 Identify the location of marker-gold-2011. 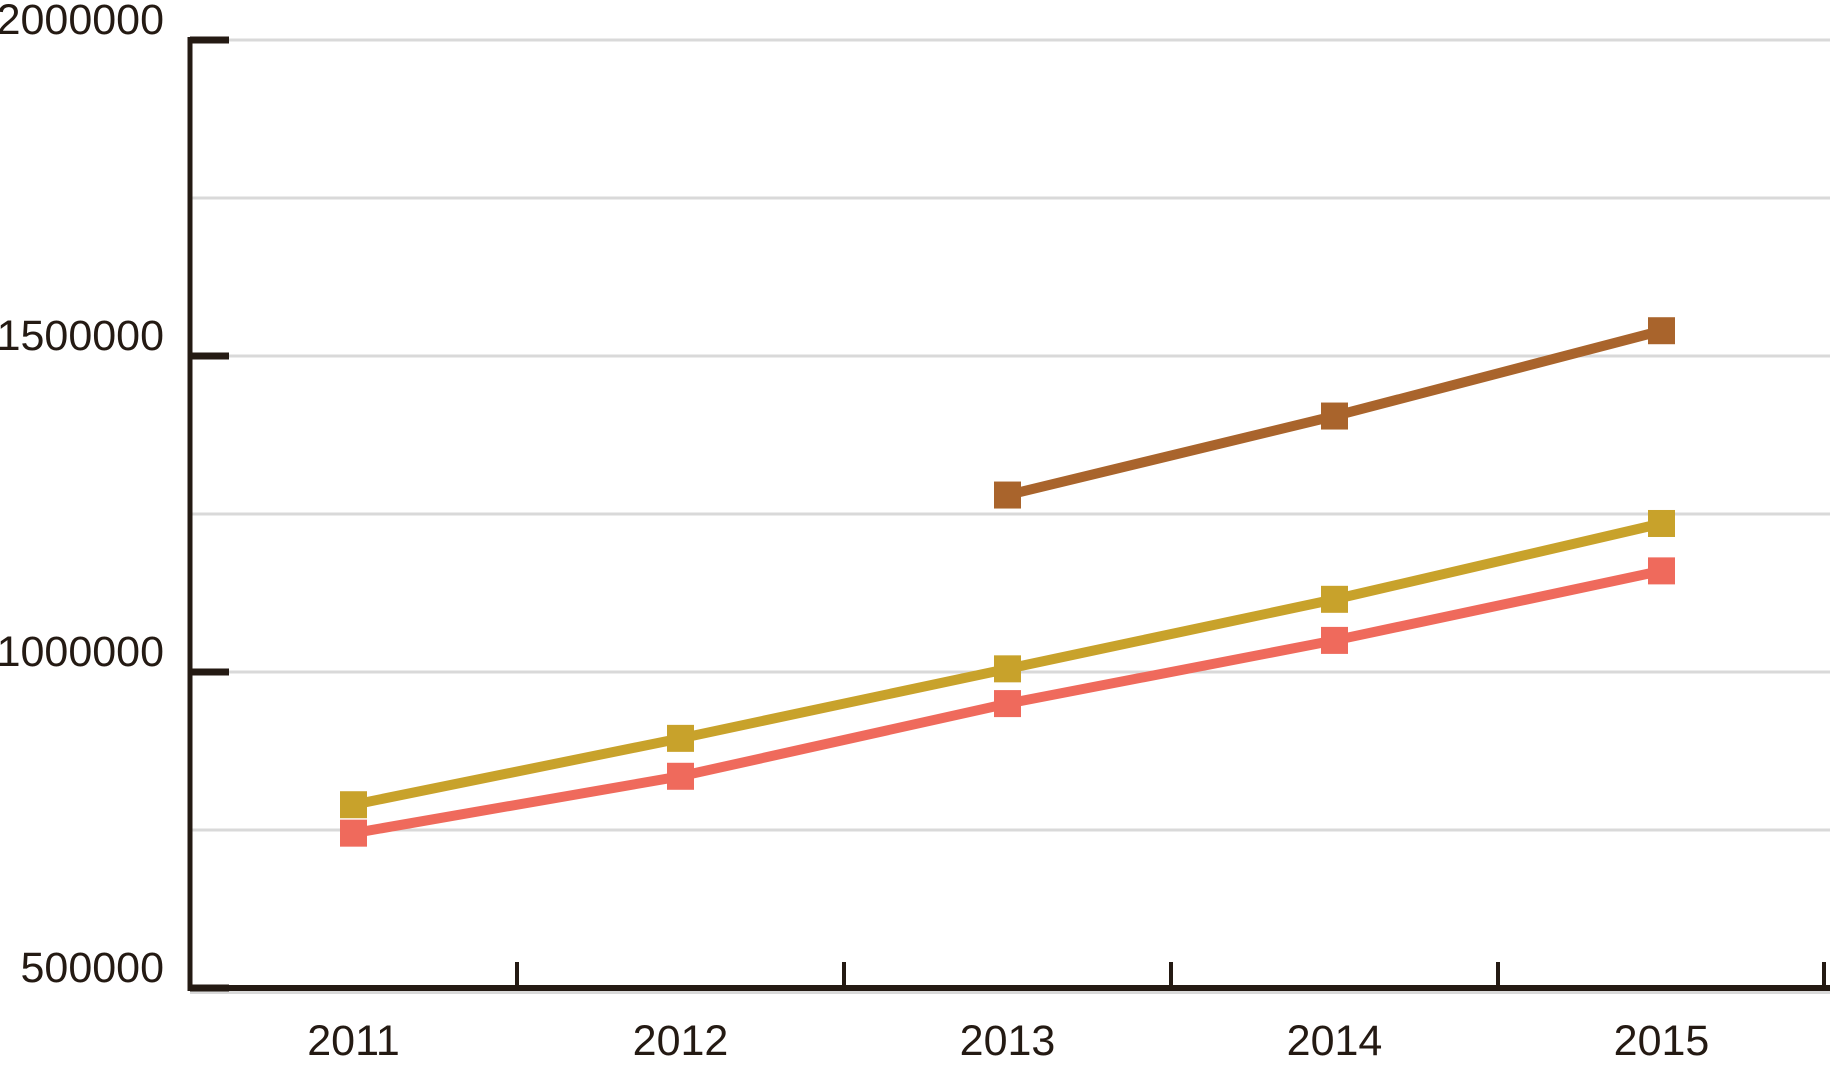
(353, 805).